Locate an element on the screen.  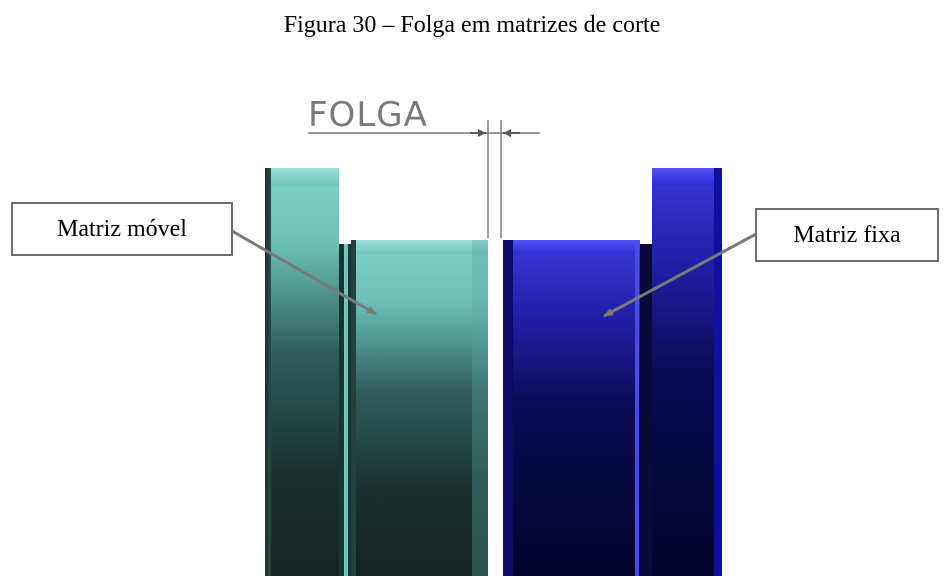
figure-caption: Figura 30 – Folga em matrizes de corte is located at coordinates (472, 25).